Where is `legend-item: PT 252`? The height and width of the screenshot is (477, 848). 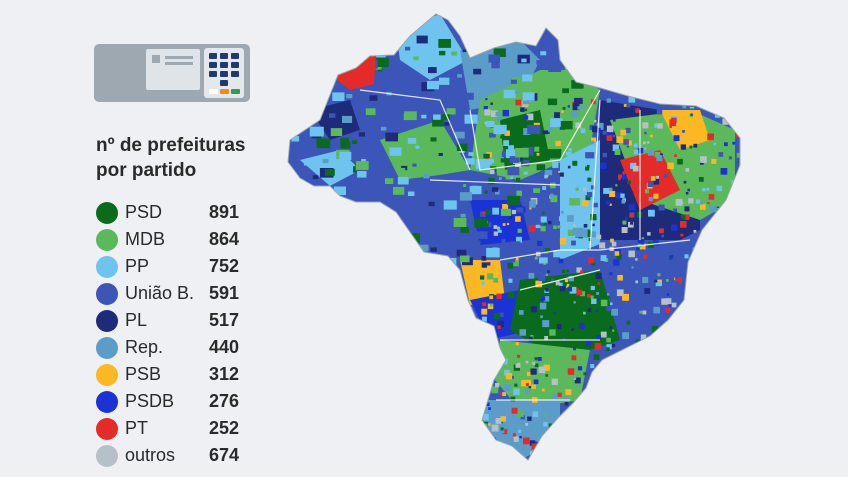 legend-item: PT 252 is located at coordinates (167, 428).